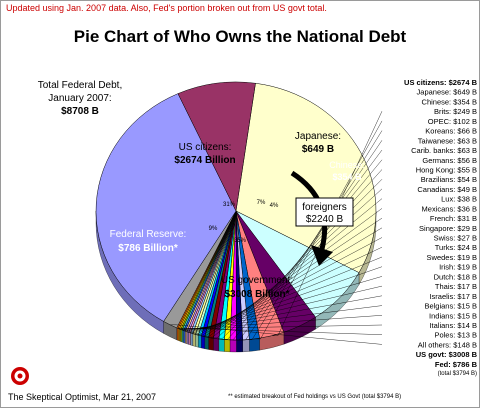 The image size is (480, 408). What do you see at coordinates (450, 306) in the screenshot?
I see `legend-entry: Belgians: $15 B` at bounding box center [450, 306].